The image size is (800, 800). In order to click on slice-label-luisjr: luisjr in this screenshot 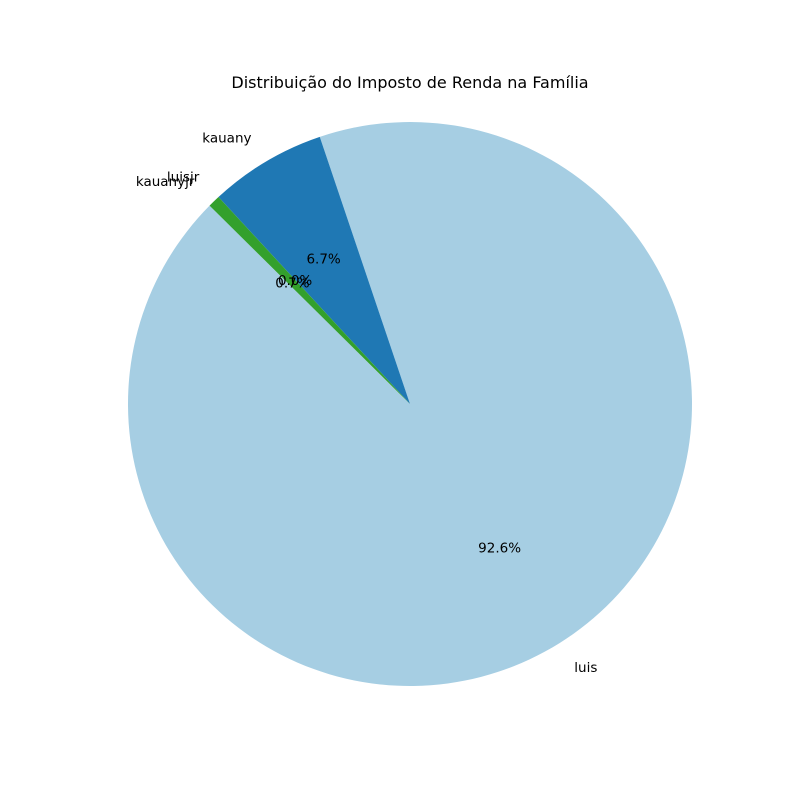, I will do `click(183, 177)`.